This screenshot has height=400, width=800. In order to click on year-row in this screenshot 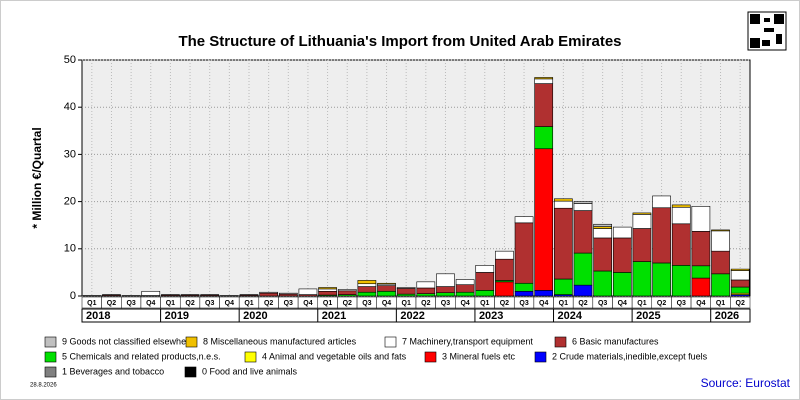, I will do `click(416, 315)`.